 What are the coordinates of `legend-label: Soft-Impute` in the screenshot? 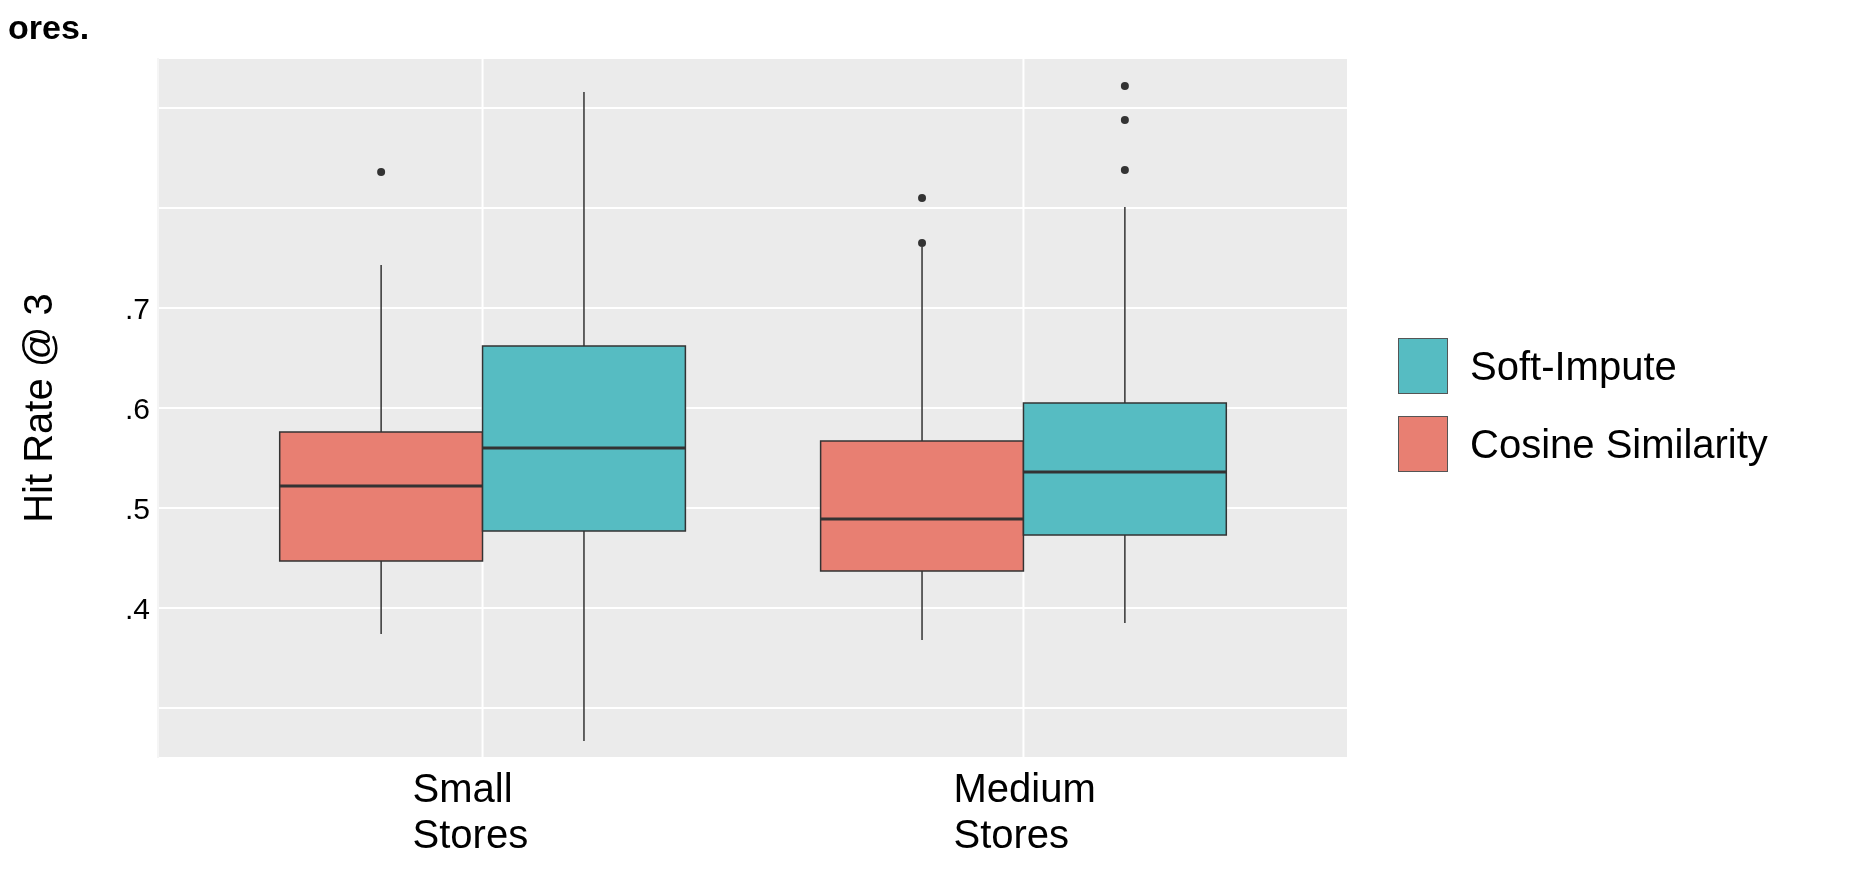 It's located at (1573, 366).